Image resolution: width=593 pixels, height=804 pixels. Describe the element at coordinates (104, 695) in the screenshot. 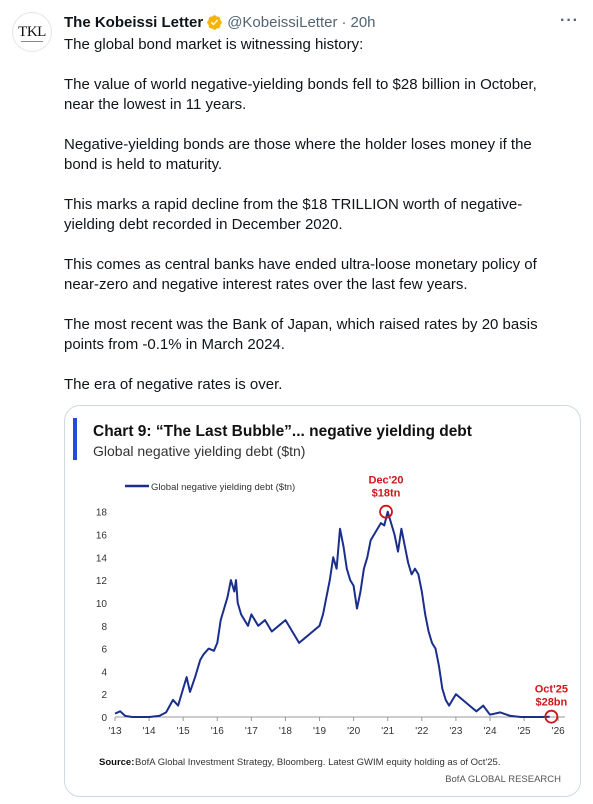

I see `y-tick-label: 2` at that location.